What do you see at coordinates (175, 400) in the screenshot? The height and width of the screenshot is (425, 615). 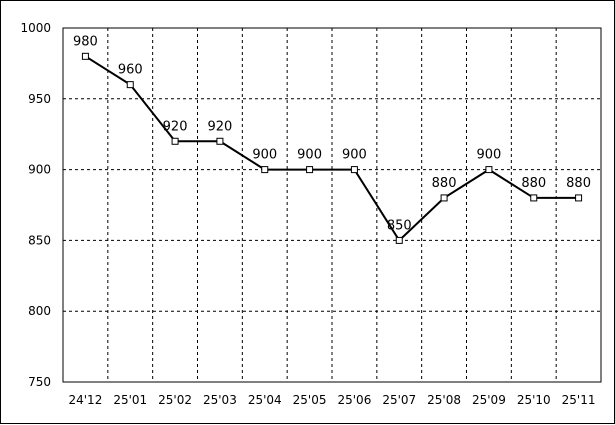 I see `x-tick-label: 25'02` at bounding box center [175, 400].